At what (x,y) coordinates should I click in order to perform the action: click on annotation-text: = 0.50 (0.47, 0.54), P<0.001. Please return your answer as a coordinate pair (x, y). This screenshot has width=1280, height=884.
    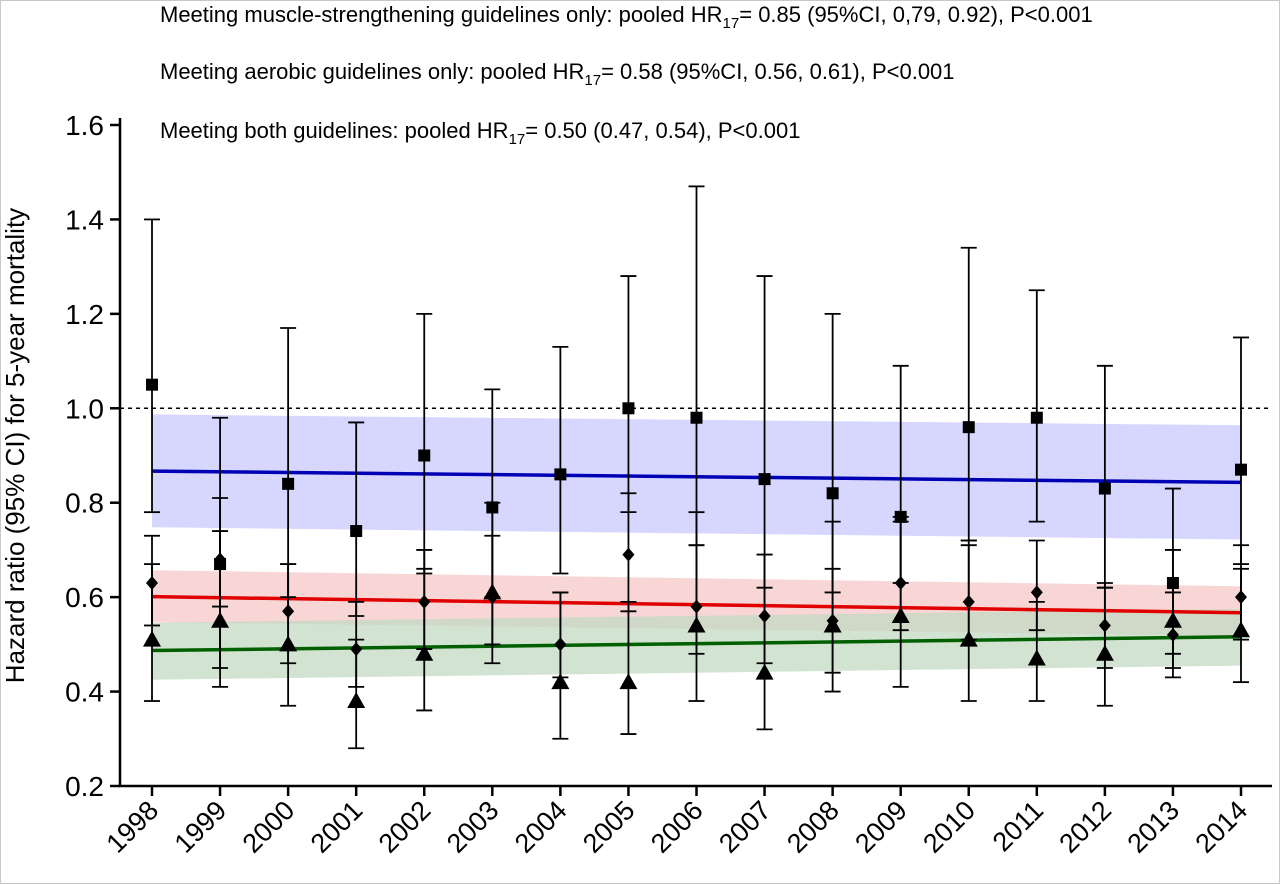
    Looking at the image, I should click on (662, 130).